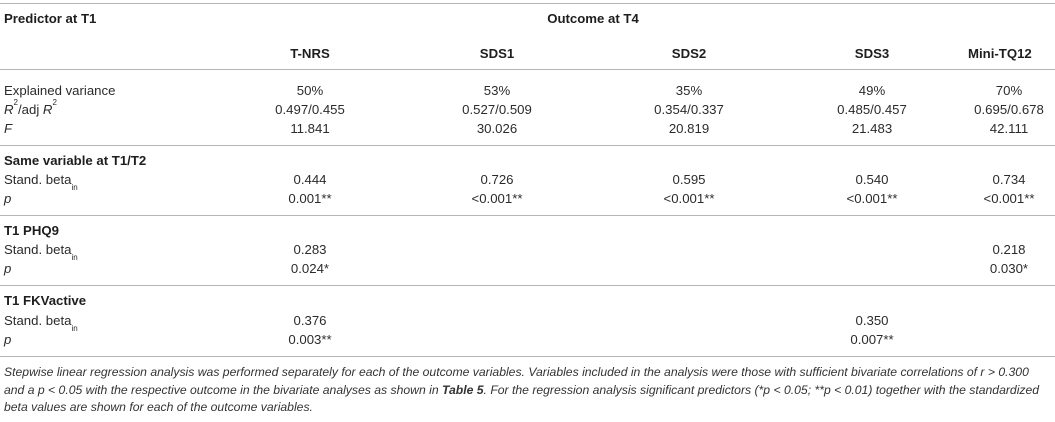 This screenshot has width=1055, height=422. Describe the element at coordinates (310, 198) in the screenshot. I see `cell: 0.001**` at that location.